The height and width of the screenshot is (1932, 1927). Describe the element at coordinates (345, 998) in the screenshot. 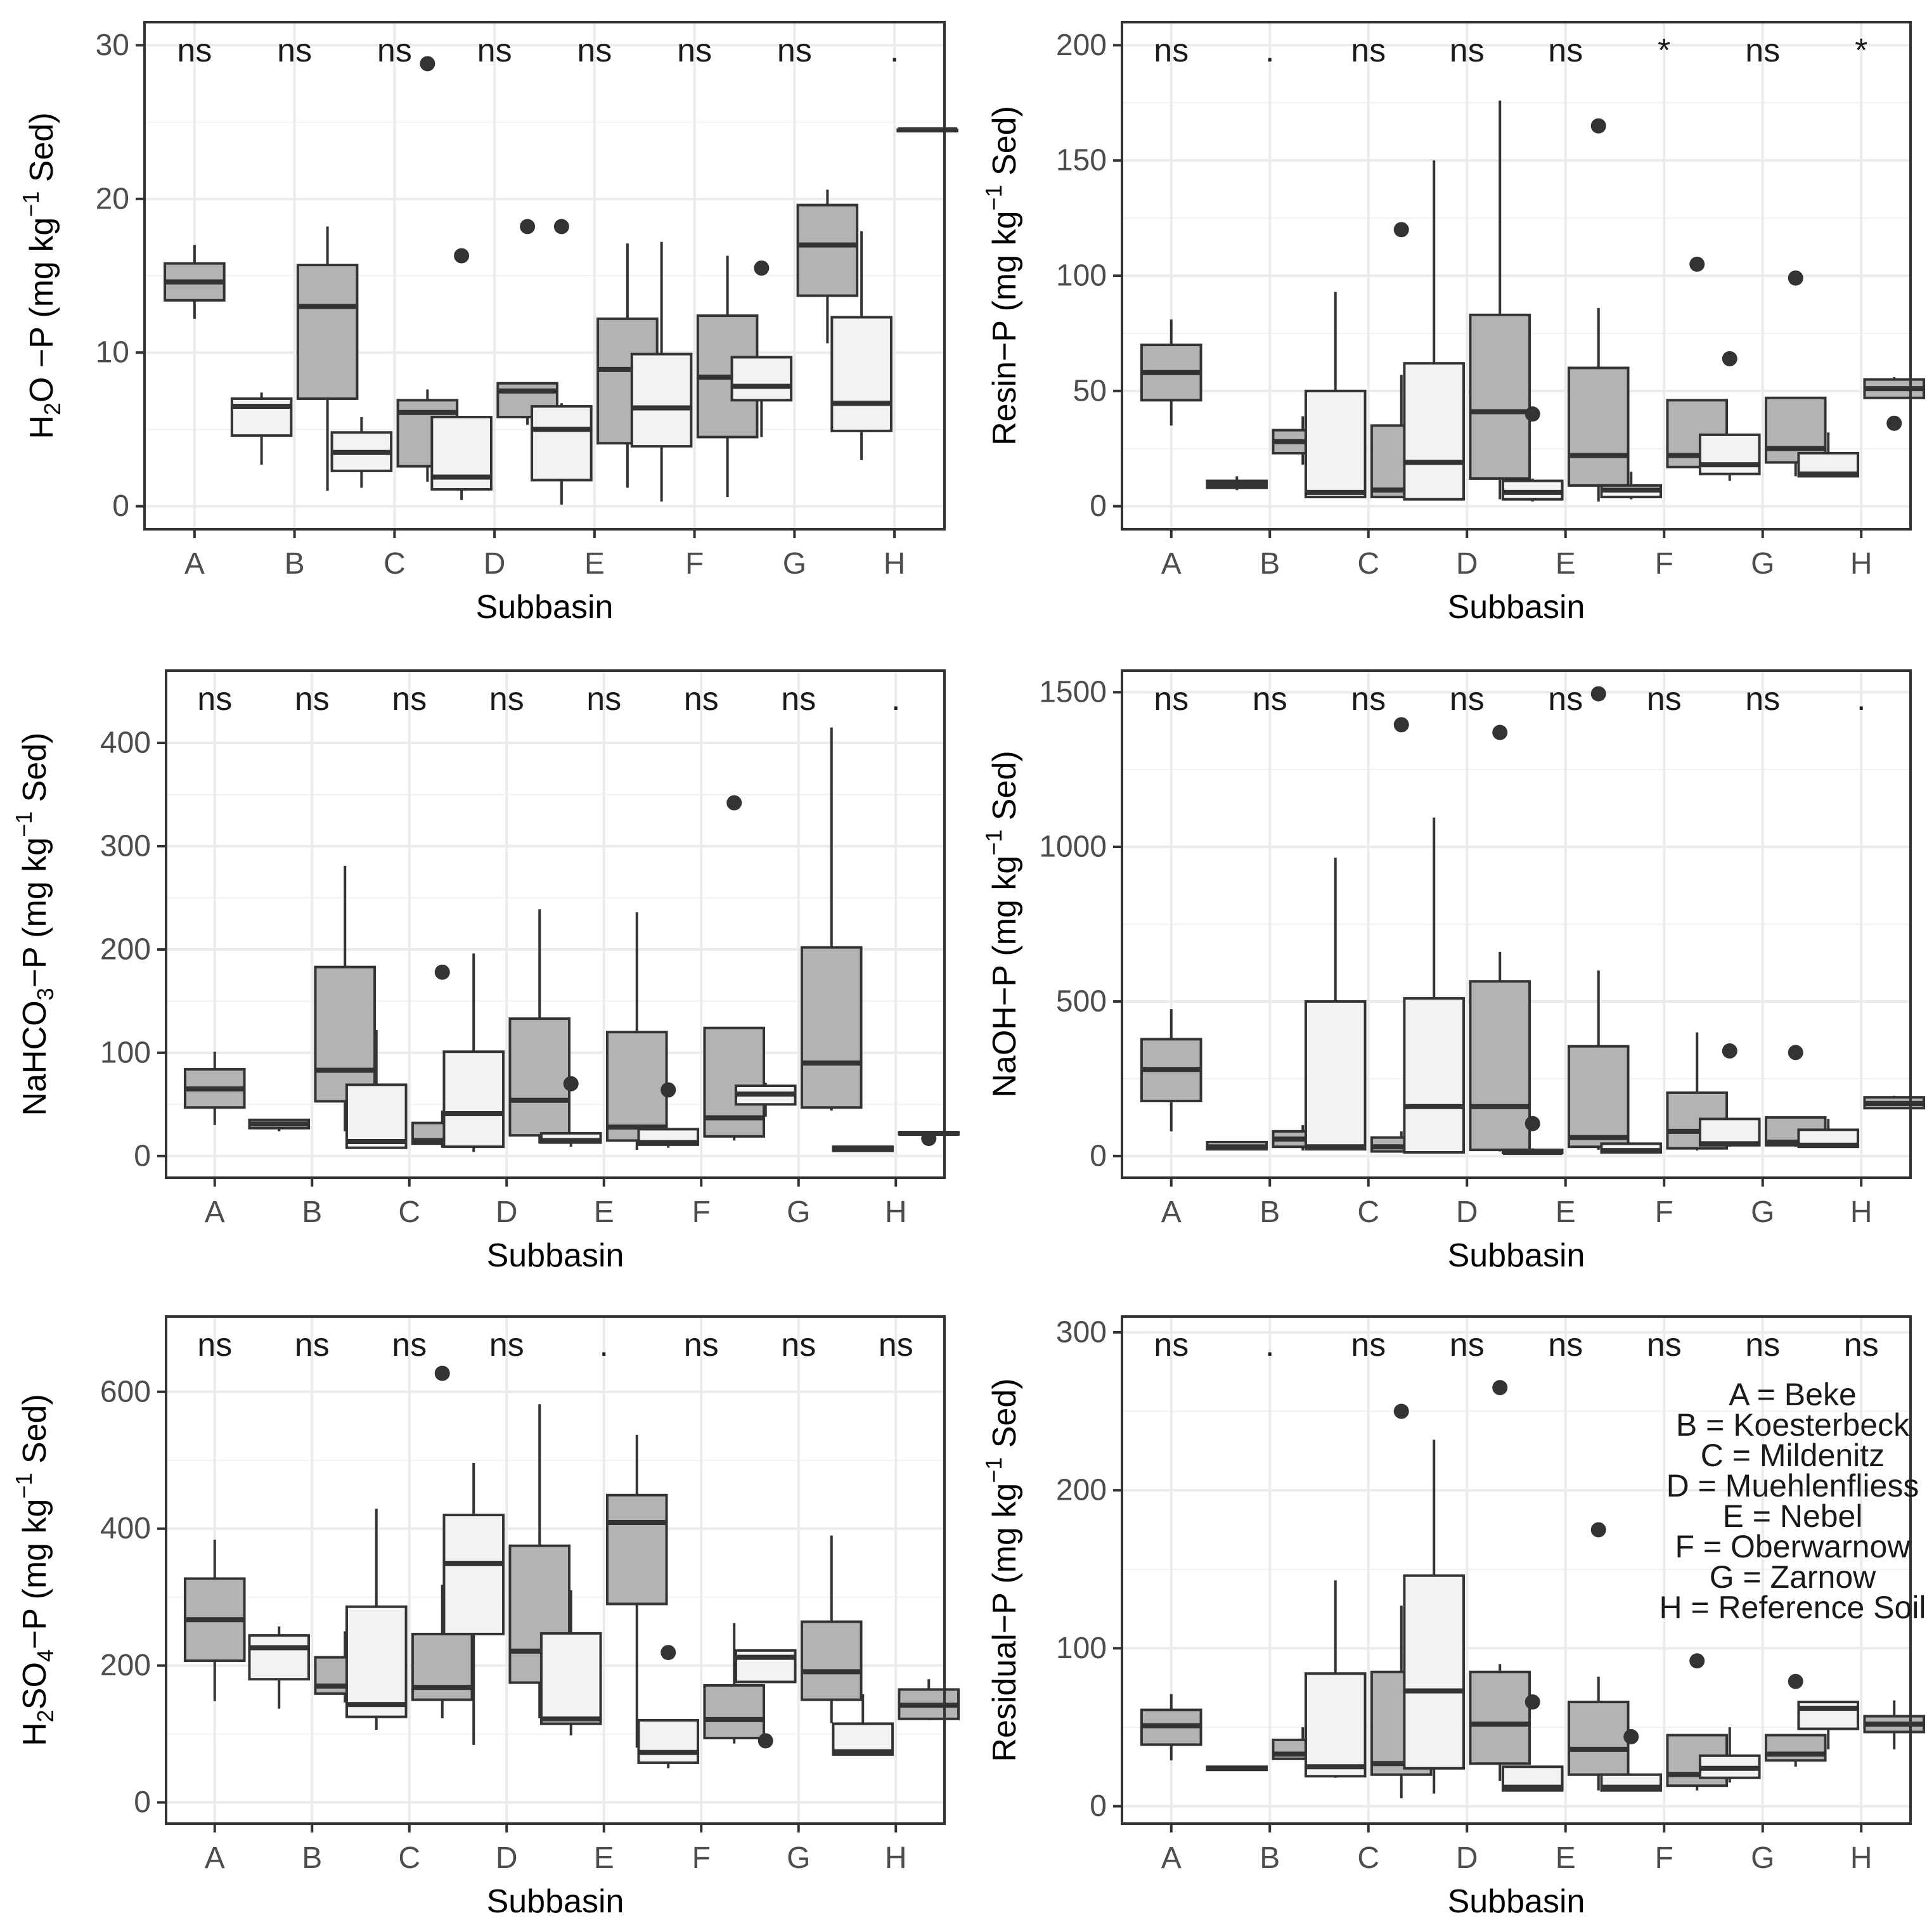

I see `box-B-dark` at that location.